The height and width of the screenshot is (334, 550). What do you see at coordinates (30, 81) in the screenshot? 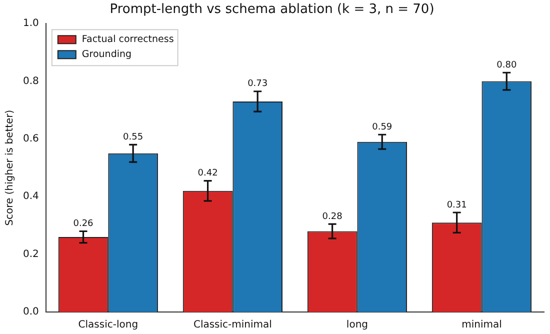
I see `y-tick-label: 0.8` at bounding box center [30, 81].